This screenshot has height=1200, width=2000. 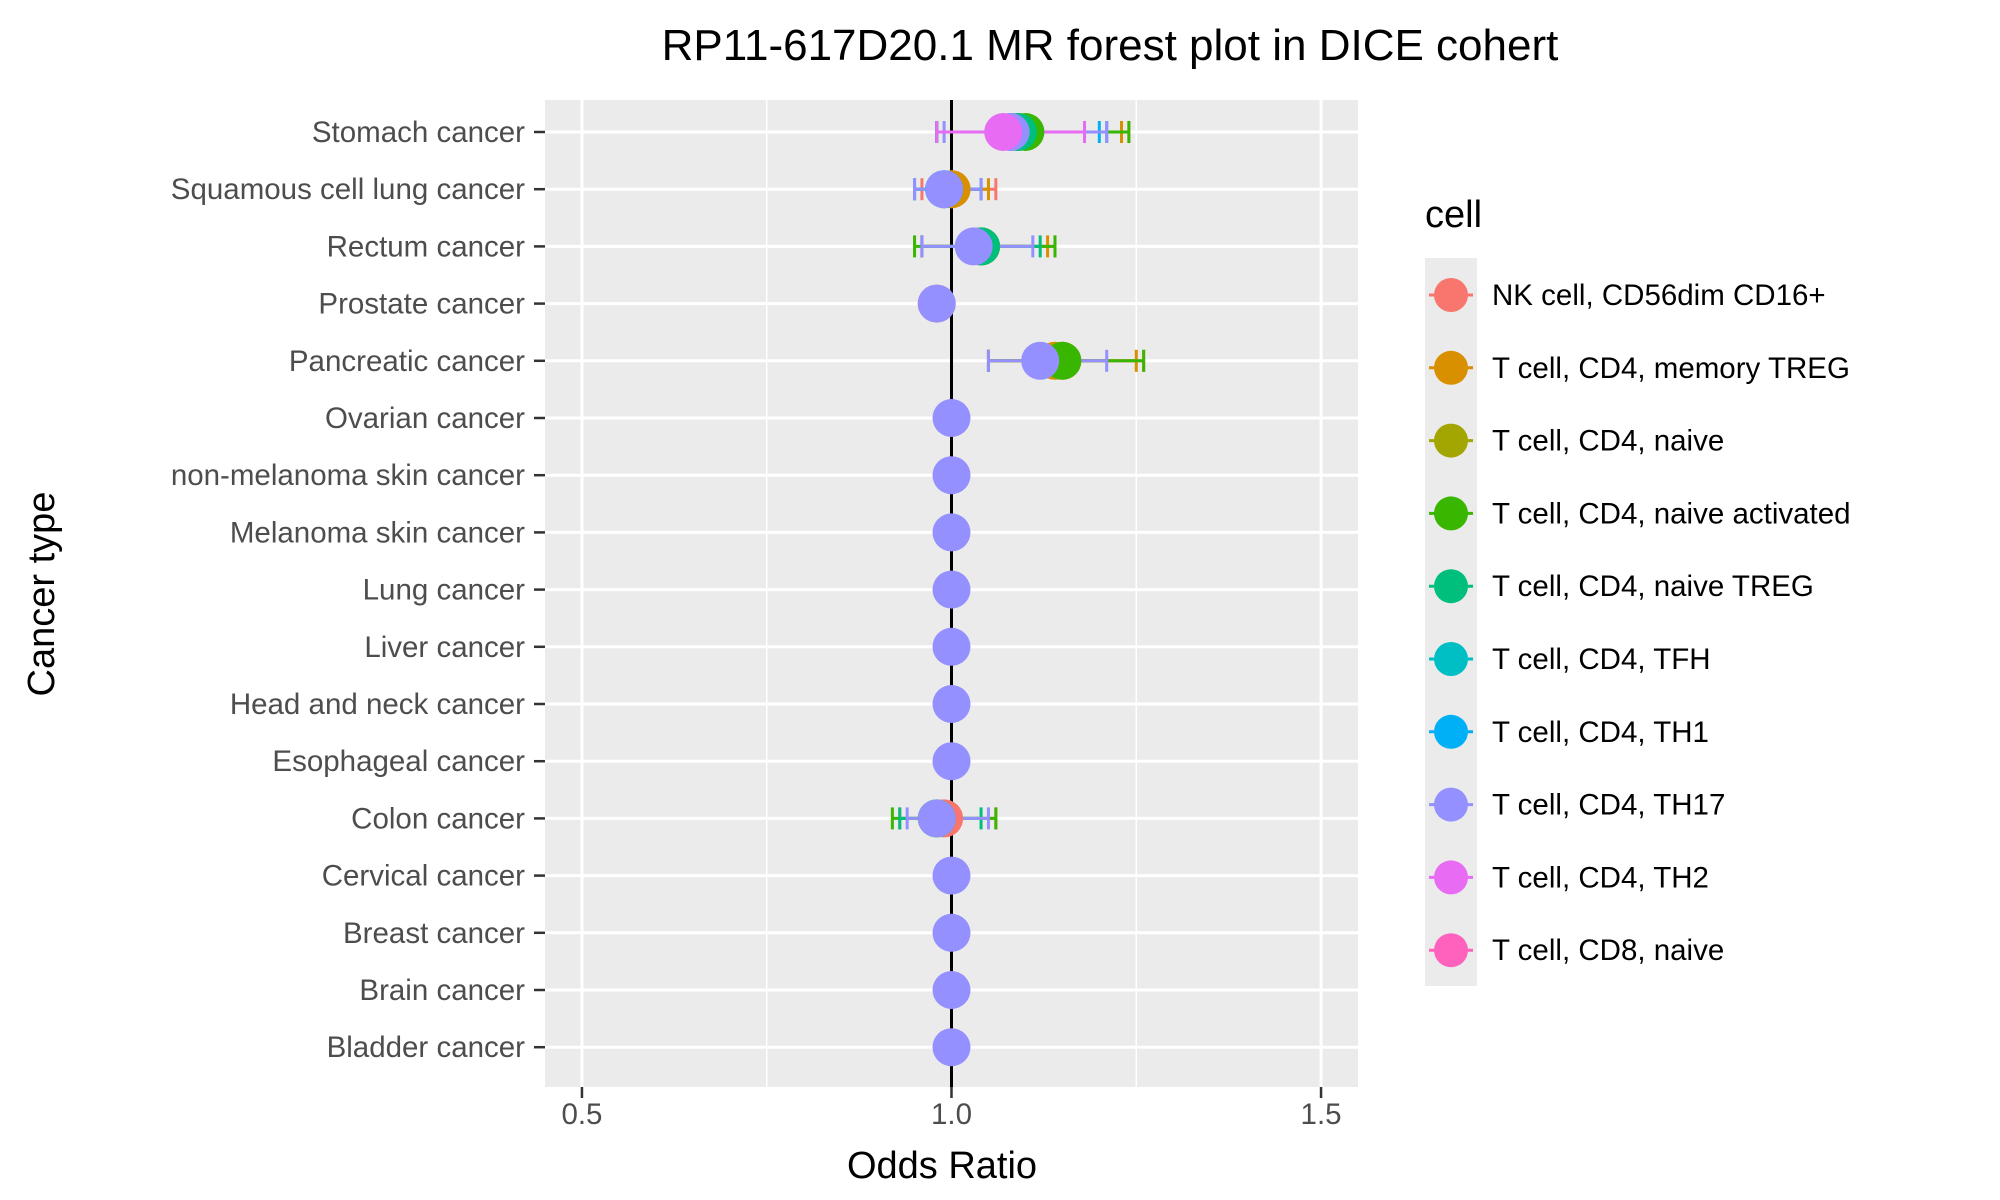 I want to click on y-tick-label: Rectum cancer, so click(x=426, y=246).